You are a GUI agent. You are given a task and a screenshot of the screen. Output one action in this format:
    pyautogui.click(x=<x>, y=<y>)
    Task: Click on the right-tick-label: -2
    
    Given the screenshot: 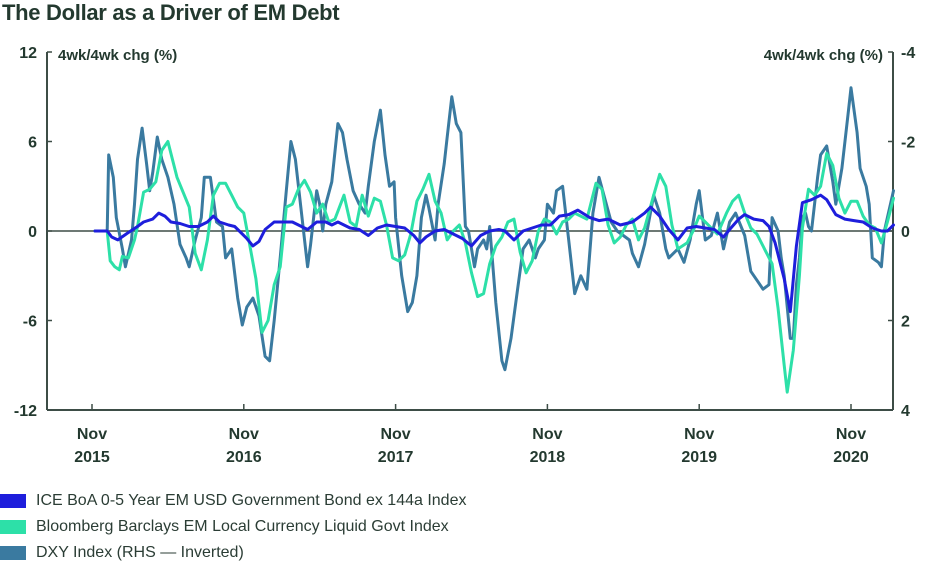 What is the action you would take?
    pyautogui.click(x=908, y=143)
    